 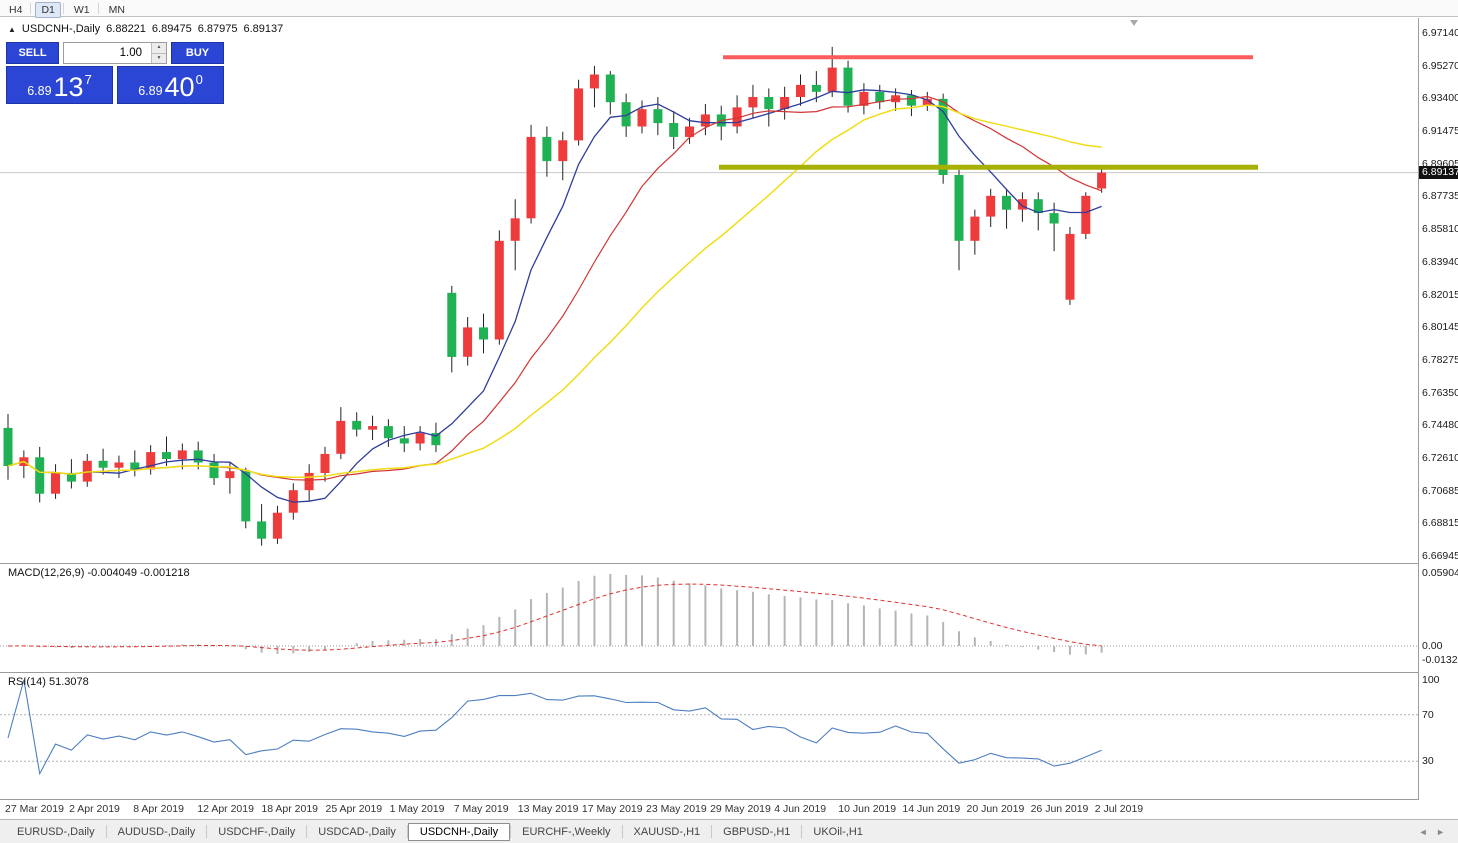 I want to click on date-label: 23 May 2019, so click(x=676, y=809).